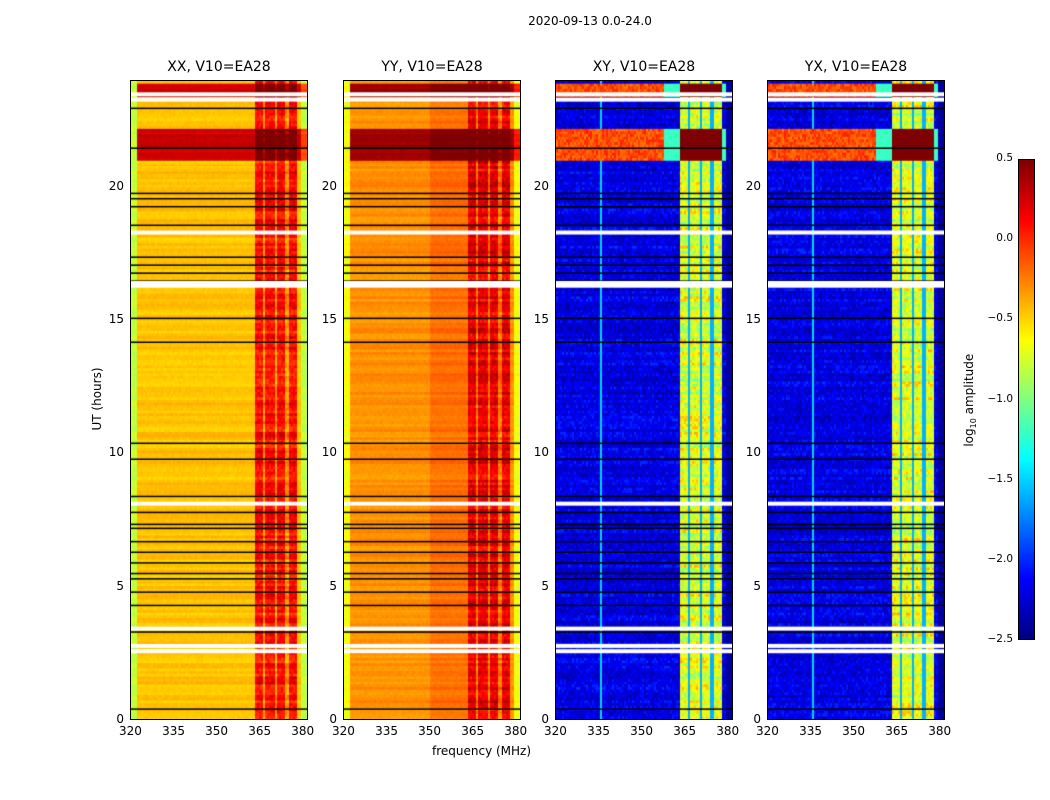 This screenshot has width=1050, height=800. Describe the element at coordinates (974, 423) in the screenshot. I see `colorbar-label-sub: 10` at that location.